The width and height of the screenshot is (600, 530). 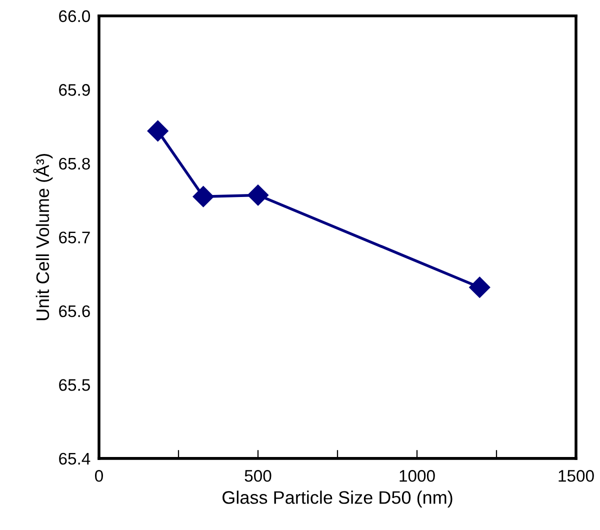 I want to click on x-tick-label: 0, so click(x=99, y=476).